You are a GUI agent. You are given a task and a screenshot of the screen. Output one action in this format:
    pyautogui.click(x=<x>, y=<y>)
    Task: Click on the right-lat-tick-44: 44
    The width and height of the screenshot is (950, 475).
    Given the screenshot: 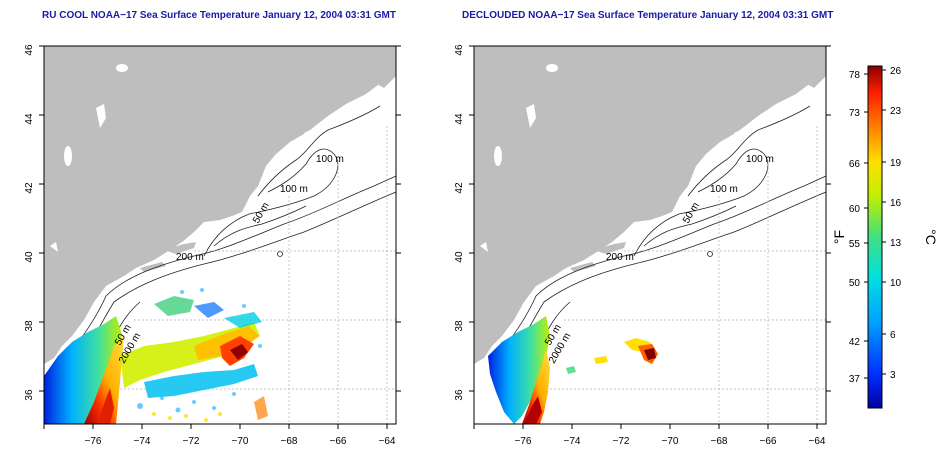 What is the action you would take?
    pyautogui.click(x=459, y=119)
    